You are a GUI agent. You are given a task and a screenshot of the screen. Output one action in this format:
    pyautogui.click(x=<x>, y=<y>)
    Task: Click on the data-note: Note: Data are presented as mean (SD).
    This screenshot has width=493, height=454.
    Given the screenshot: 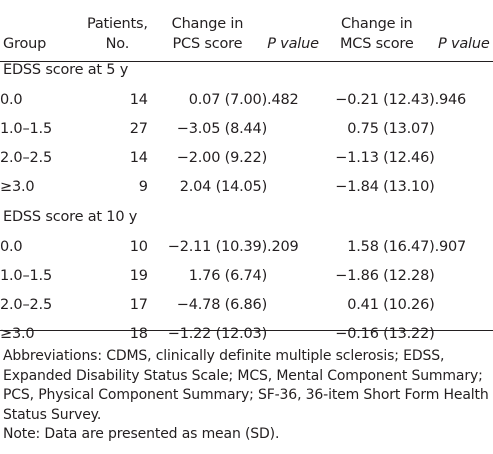 What is the action you would take?
    pyautogui.click(x=141, y=434)
    